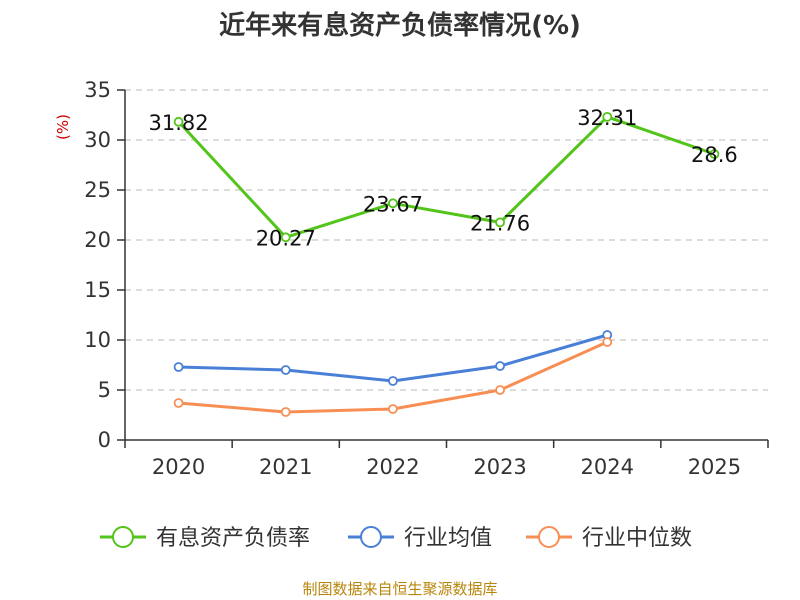  I want to click on data-label: 28.6, so click(714, 155).